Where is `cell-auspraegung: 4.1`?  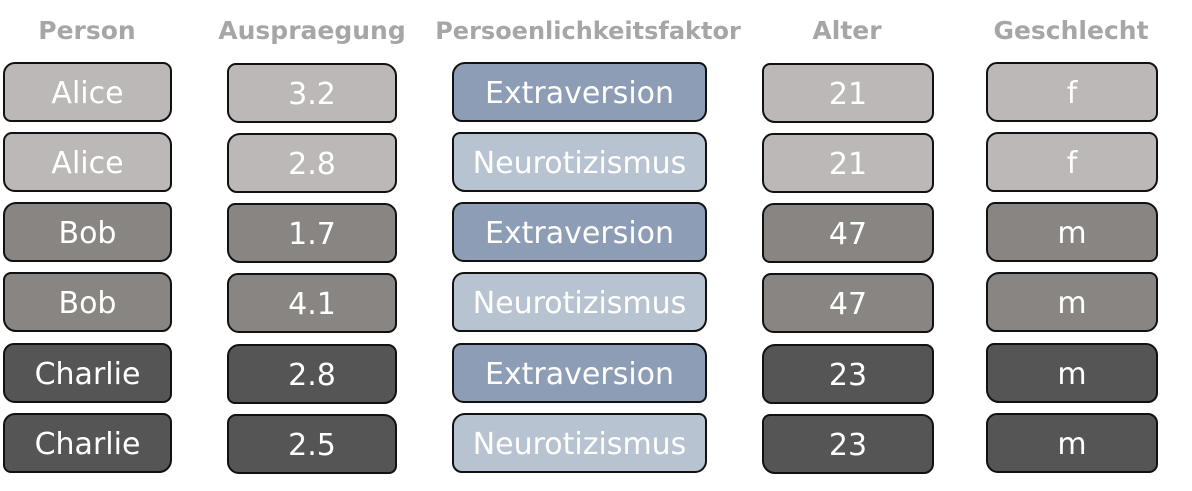
cell-auspraegung: 4.1 is located at coordinates (312, 303).